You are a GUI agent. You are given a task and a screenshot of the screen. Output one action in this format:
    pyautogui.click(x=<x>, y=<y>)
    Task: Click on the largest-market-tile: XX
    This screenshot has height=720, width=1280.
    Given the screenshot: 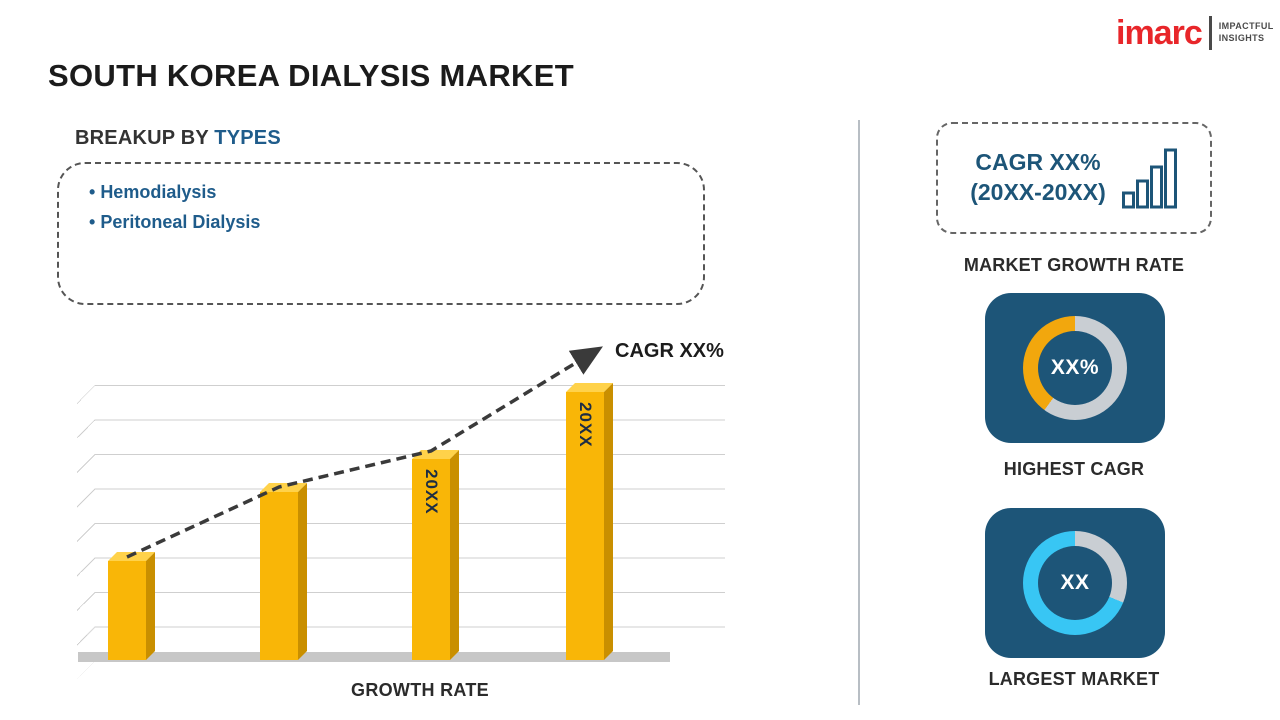 What is the action you would take?
    pyautogui.click(x=1075, y=583)
    